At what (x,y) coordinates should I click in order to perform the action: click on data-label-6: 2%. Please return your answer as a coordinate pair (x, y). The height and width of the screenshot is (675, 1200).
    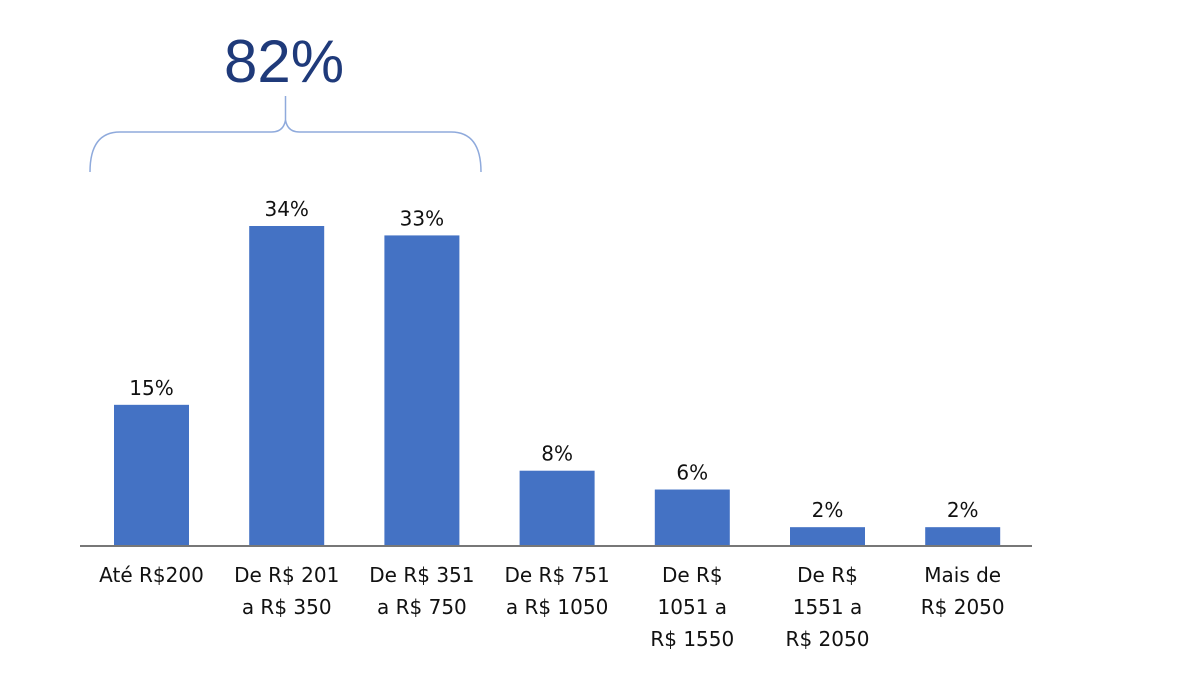
    Looking at the image, I should click on (963, 510).